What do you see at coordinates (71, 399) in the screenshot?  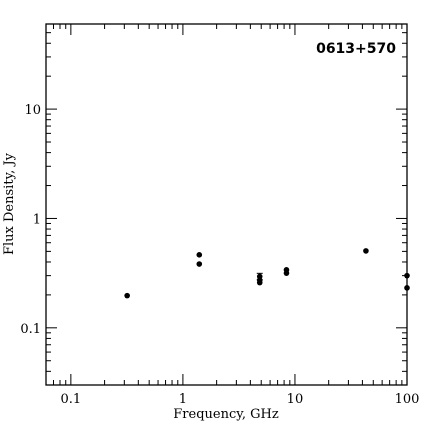 I see `x-tick-label: 0.1` at bounding box center [71, 399].